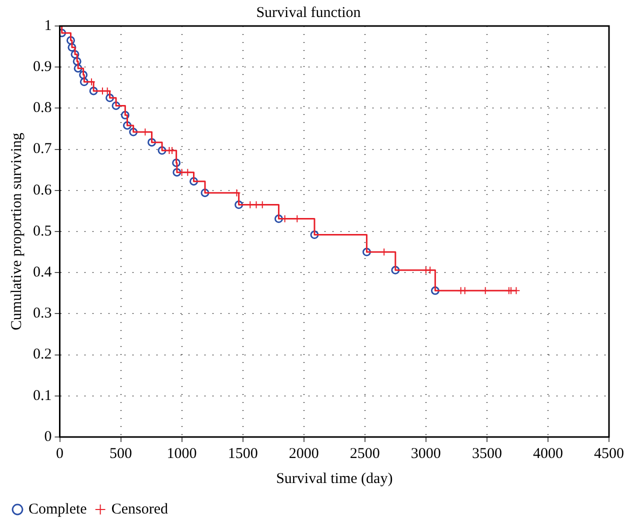 The image size is (627, 531). I want to click on x-tick-label: 4000, so click(547, 454).